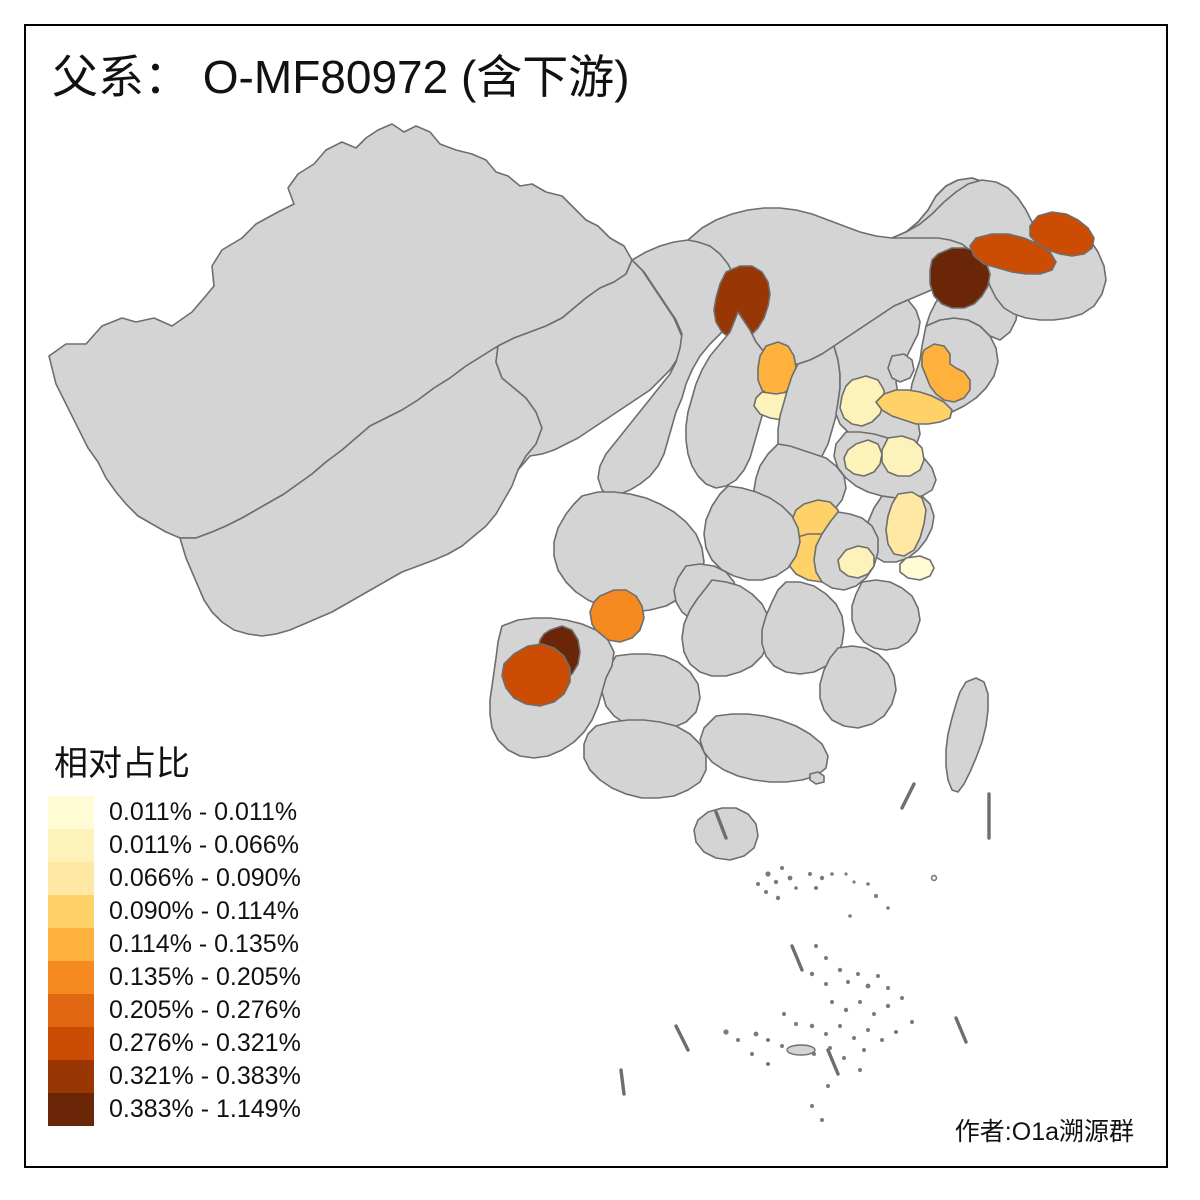 This screenshot has height=1200, width=1200. What do you see at coordinates (967, 735) in the screenshot?
I see `province-taiwan` at bounding box center [967, 735].